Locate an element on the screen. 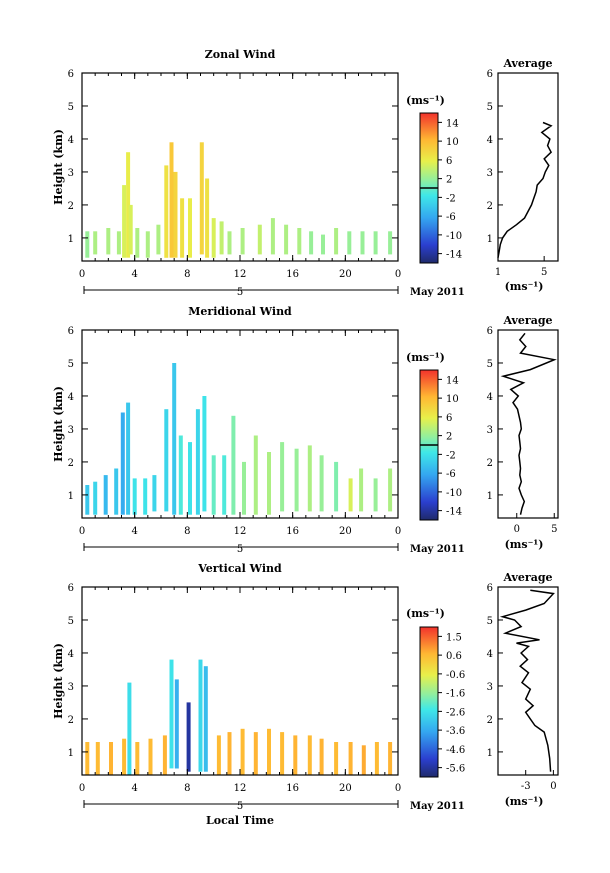 This screenshot has width=610, height=873. average-x-tick-label: -3 is located at coordinates (526, 786).